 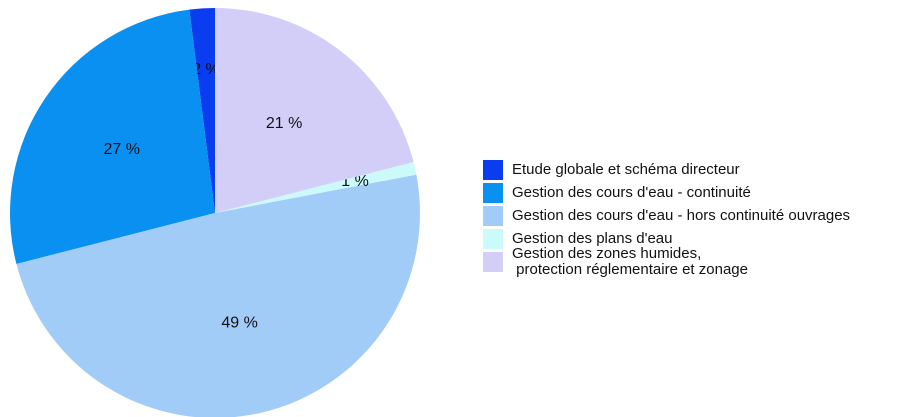 What do you see at coordinates (239, 322) in the screenshot?
I see `data-label: 49 %` at bounding box center [239, 322].